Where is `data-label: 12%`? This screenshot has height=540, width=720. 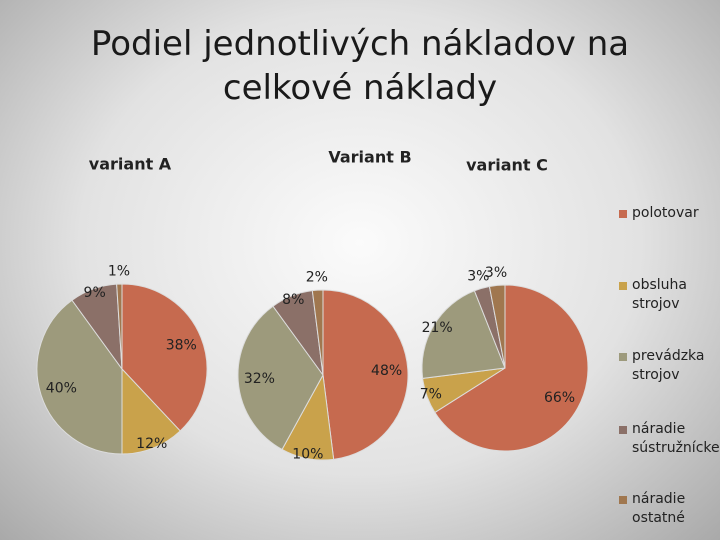 data-label: 12% is located at coordinates (151, 444).